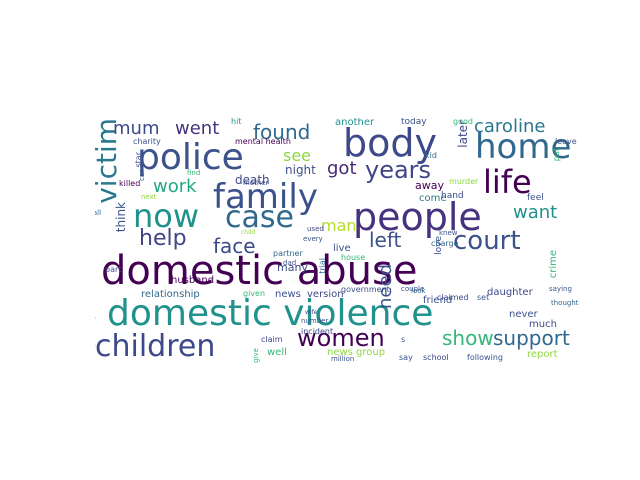  Describe the element at coordinates (197, 128) in the screenshot. I see `cloud-word: went` at that location.